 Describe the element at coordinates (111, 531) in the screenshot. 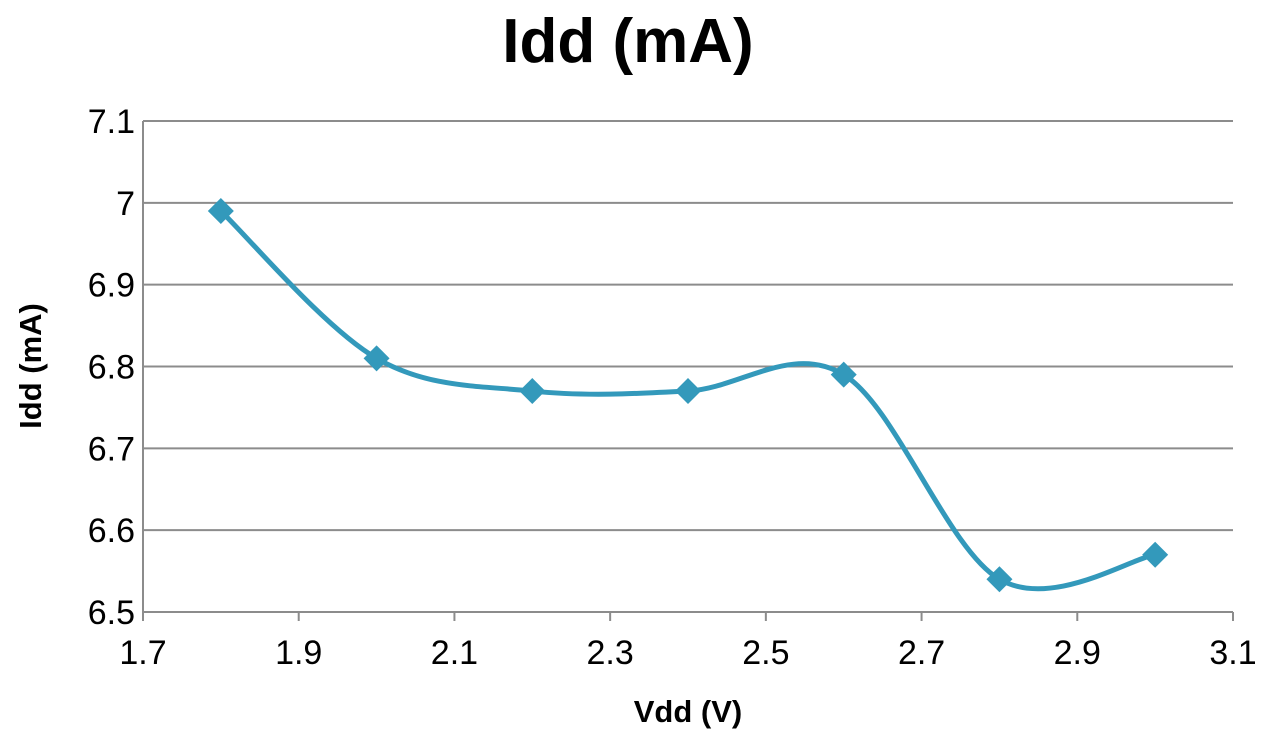

I see `y-tick-label: 6.6` at that location.